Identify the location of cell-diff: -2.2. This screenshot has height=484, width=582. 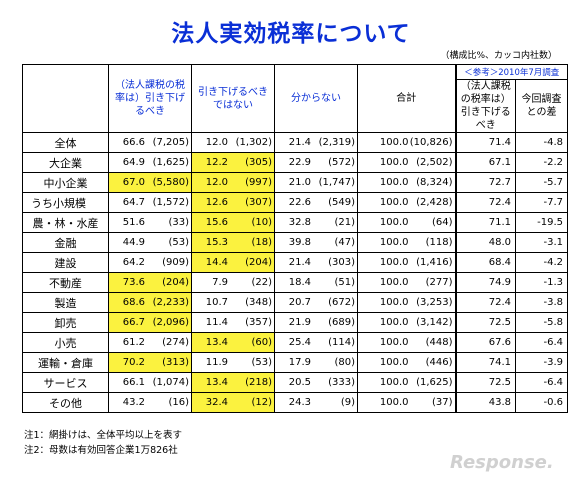
(541, 162).